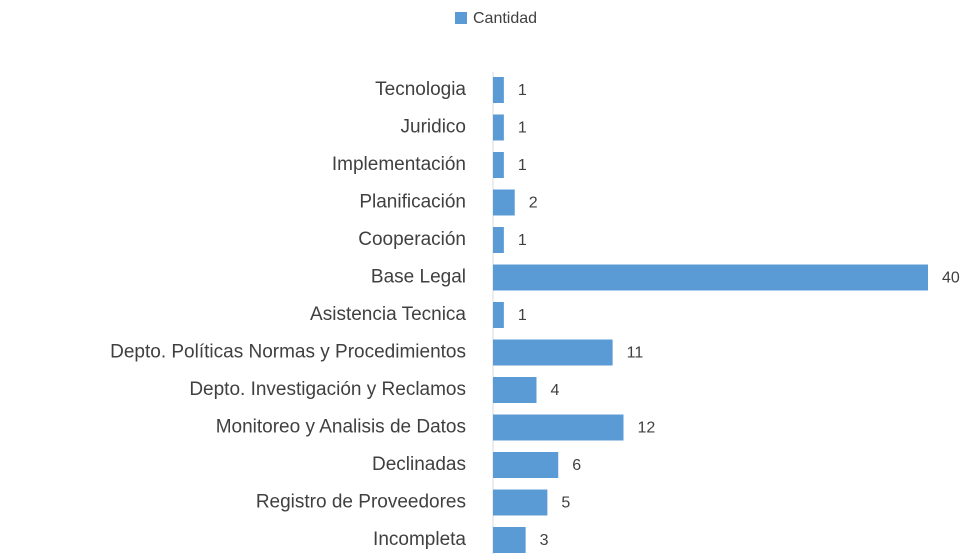 The image size is (973, 556). What do you see at coordinates (420, 89) in the screenshot?
I see `category-label: Tecnologia` at bounding box center [420, 89].